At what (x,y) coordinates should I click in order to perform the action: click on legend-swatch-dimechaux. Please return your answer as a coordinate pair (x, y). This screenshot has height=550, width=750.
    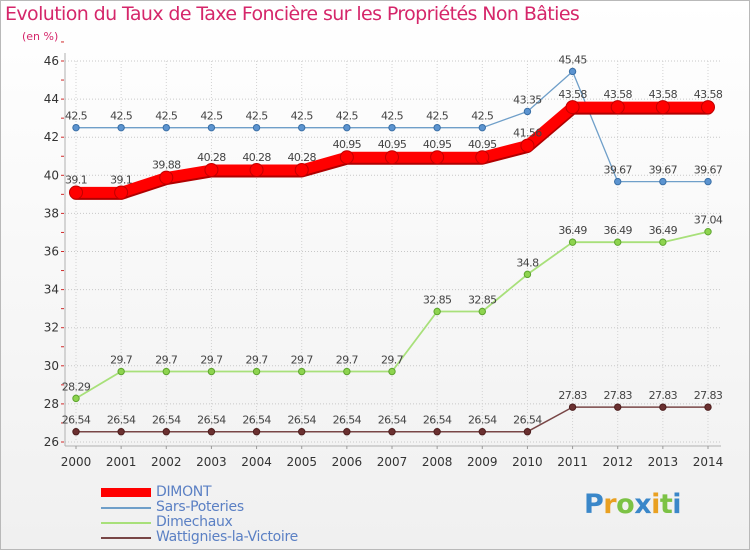
    Looking at the image, I should click on (126, 523).